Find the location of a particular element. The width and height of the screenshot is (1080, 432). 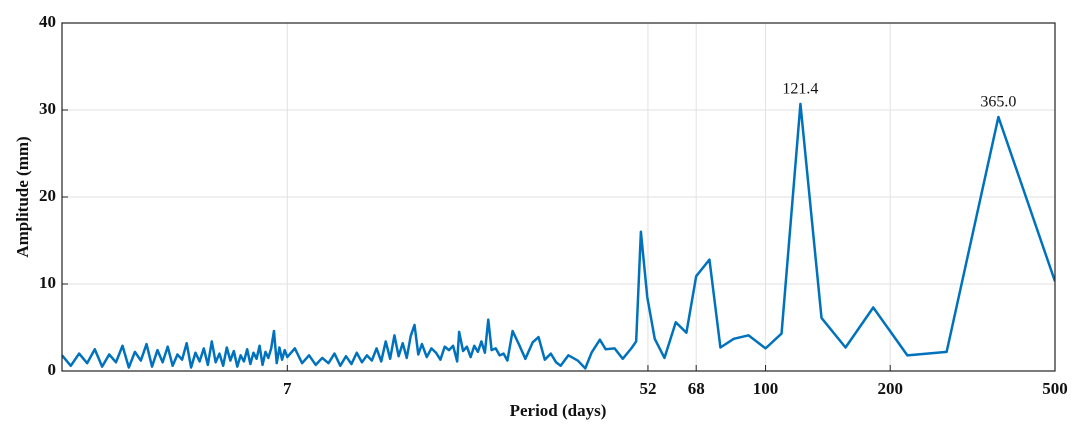

x-tick-label: 52 is located at coordinates (647, 388).